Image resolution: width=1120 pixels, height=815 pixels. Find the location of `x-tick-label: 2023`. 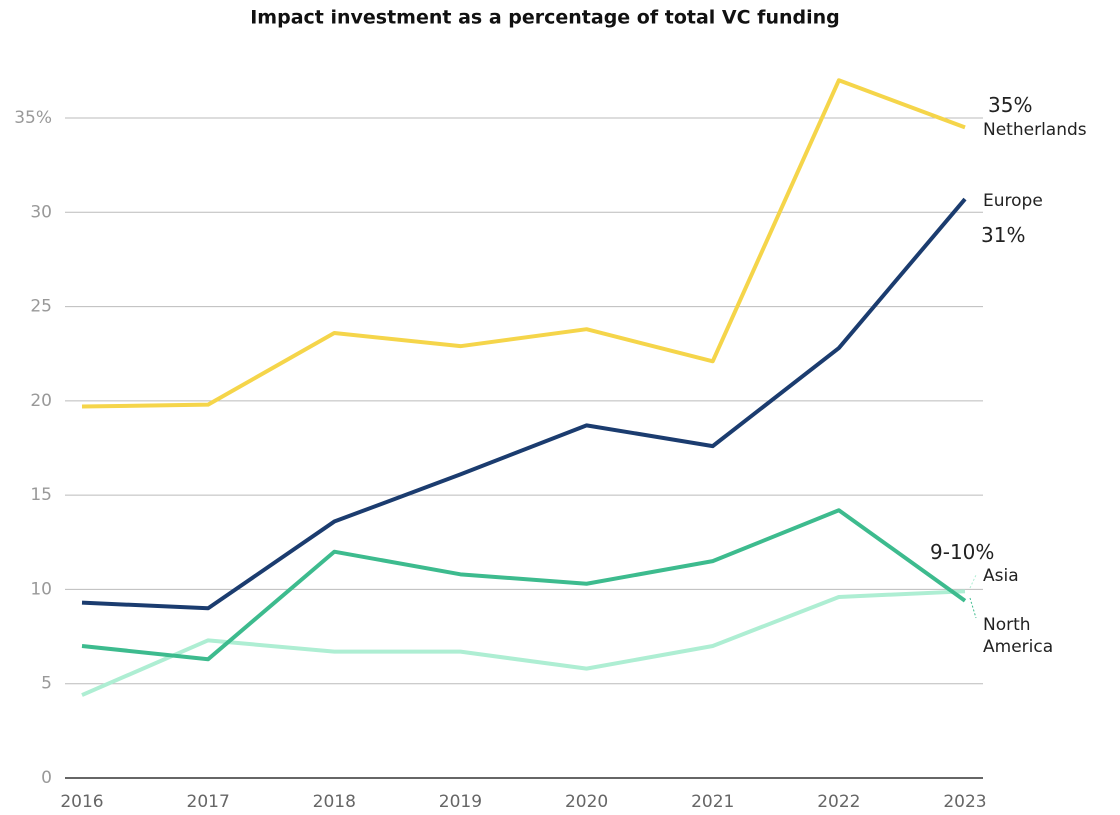

x-tick-label: 2023 is located at coordinates (964, 802).